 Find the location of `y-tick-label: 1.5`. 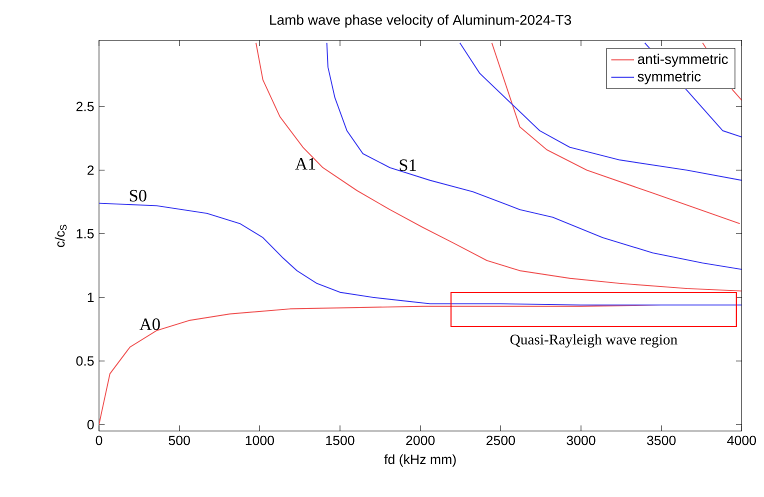

y-tick-label: 1.5 is located at coordinates (85, 233).